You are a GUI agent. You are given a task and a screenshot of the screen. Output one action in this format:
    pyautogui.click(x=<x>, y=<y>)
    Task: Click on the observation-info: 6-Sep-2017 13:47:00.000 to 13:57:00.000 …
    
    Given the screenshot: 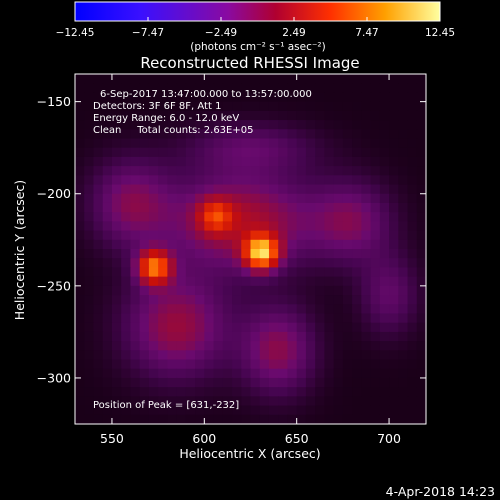 What is the action you would take?
    pyautogui.click(x=202, y=112)
    